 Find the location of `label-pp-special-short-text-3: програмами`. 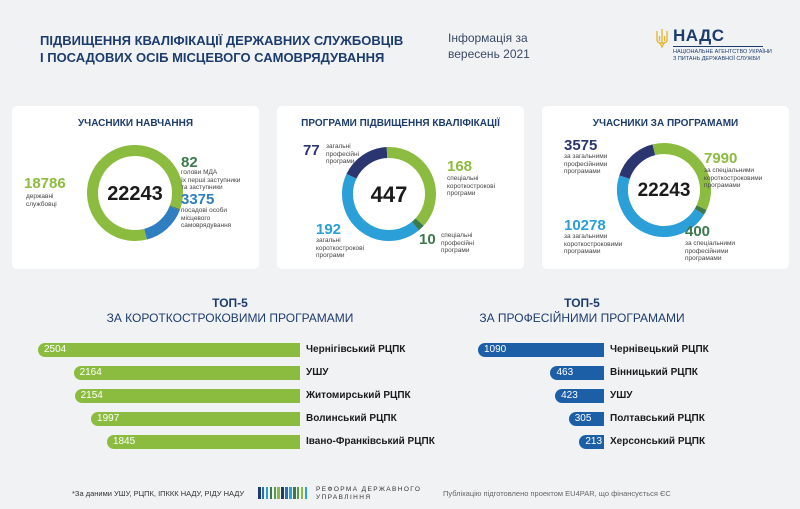

label-pp-special-short-text-3: програмами is located at coordinates (722, 185).